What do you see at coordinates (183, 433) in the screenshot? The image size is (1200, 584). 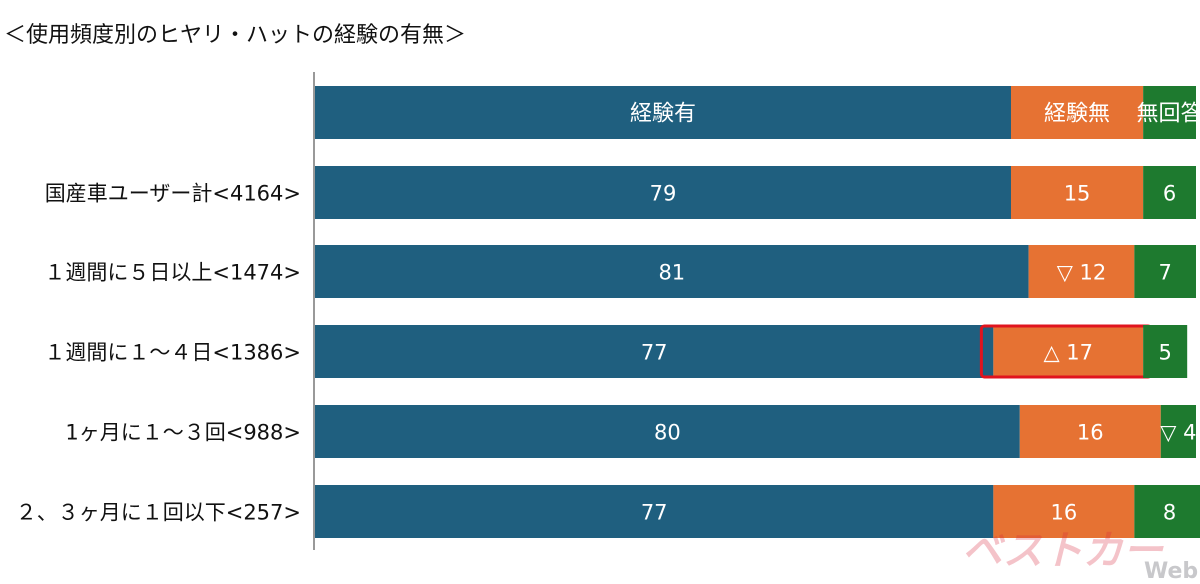 I see `category-label: 1ヶ月に１～３回<988>` at bounding box center [183, 433].